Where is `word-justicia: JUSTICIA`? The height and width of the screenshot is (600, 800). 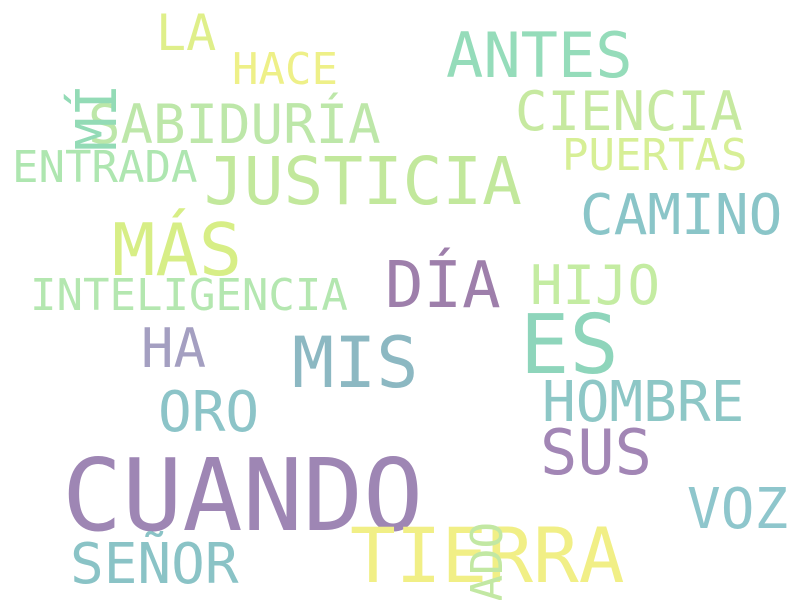
word-justicia: JUSTICIA is located at coordinates (363, 181).